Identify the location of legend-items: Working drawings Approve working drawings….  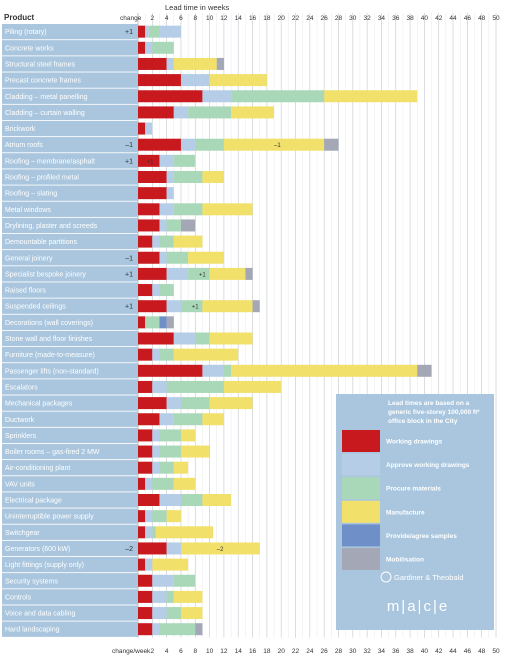
(406, 500).